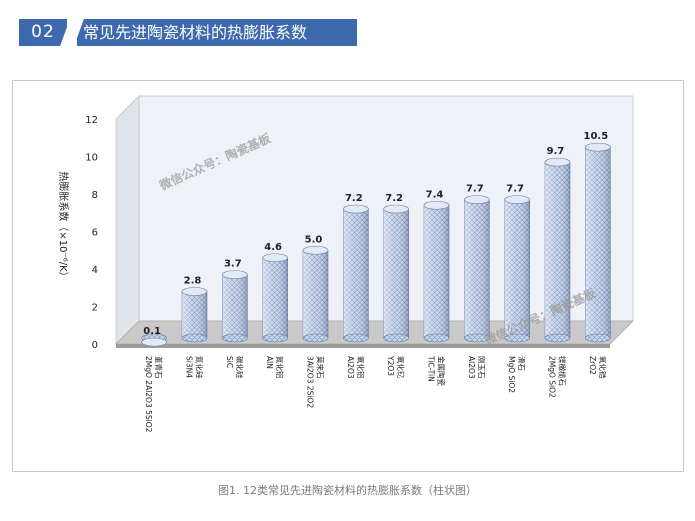  What do you see at coordinates (148, 394) in the screenshot?
I see `x-tick-label: 2MgO 2Al2O3 5SiO2` at bounding box center [148, 394].